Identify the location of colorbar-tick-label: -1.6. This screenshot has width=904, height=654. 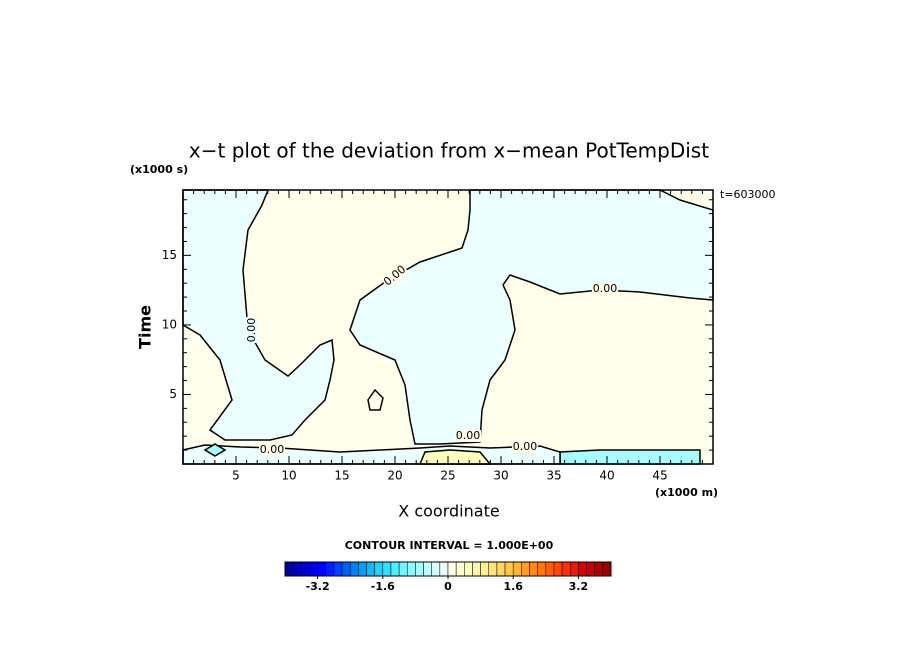
(383, 586).